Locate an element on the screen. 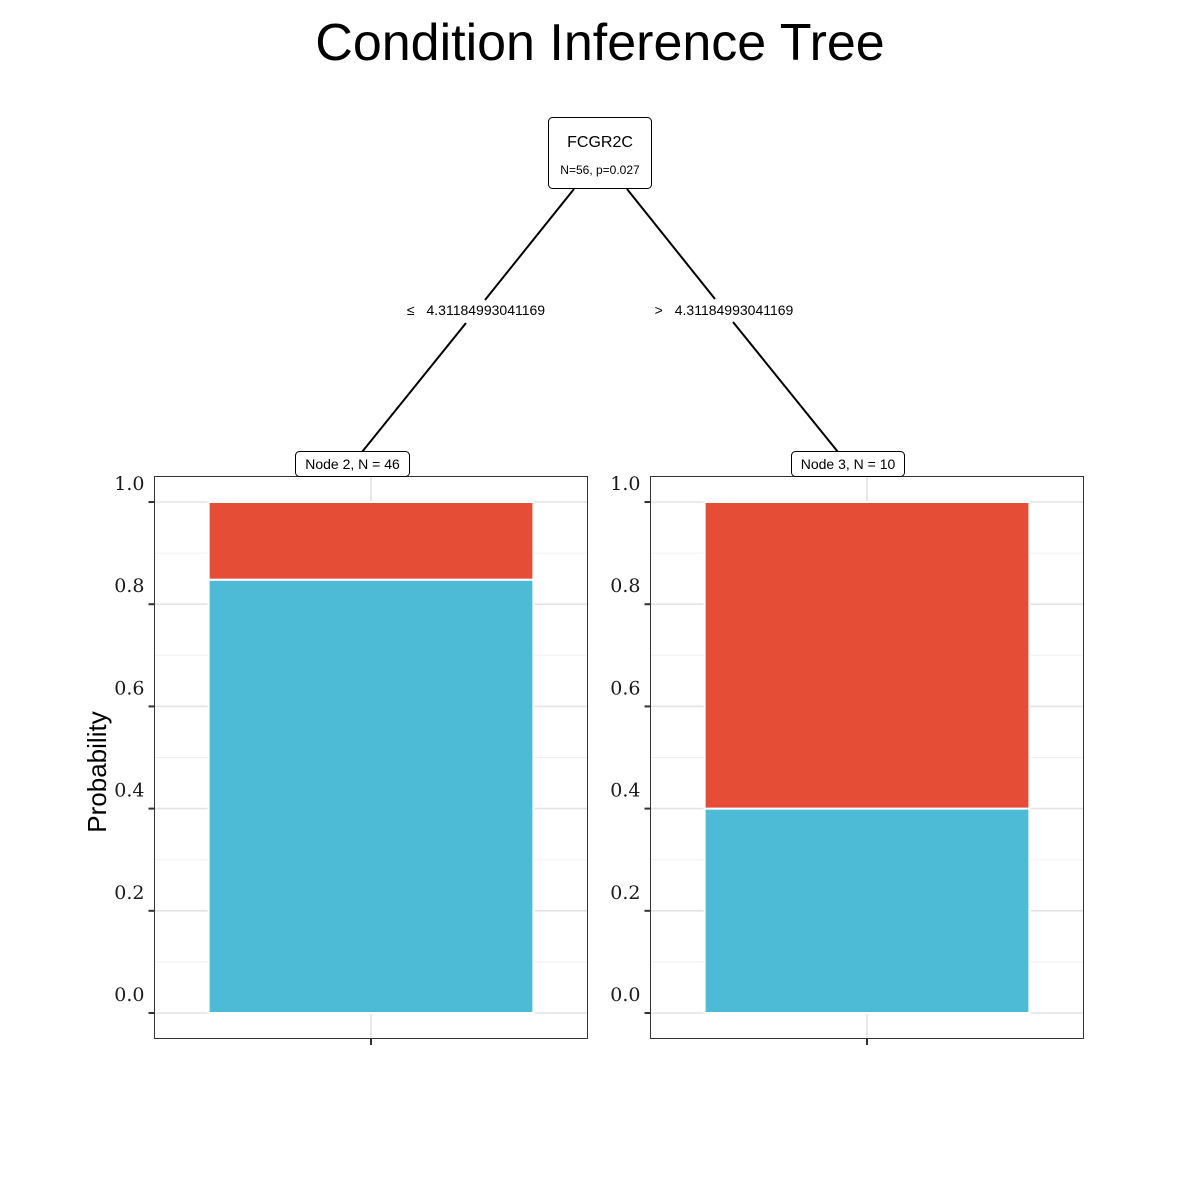 The image size is (1200, 1200). terminal-node-label: Node 3, N = 10 is located at coordinates (848, 464).